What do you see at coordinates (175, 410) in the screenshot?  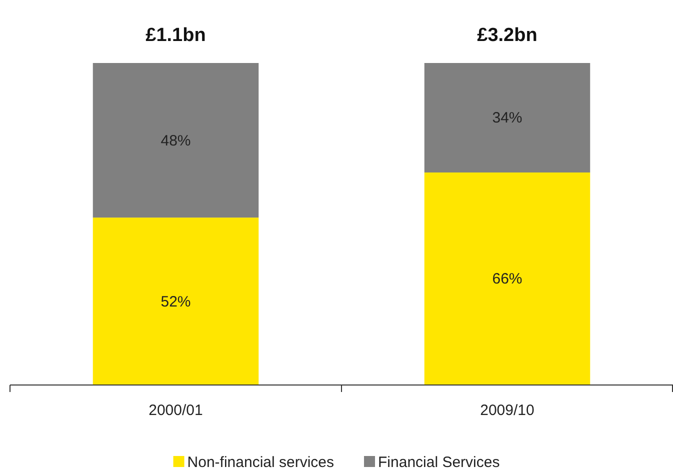 I see `x-tick-label: 2000/01` at bounding box center [175, 410].